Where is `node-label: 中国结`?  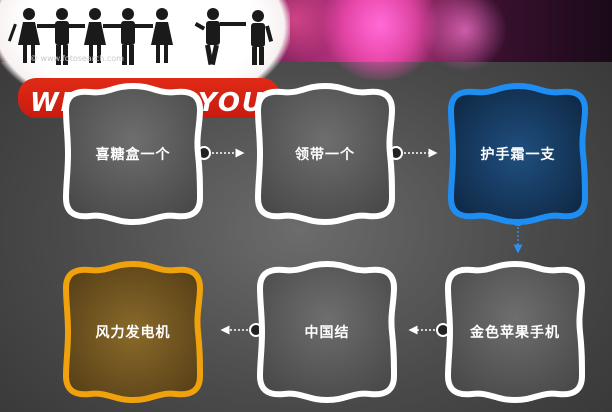
node-label: 中国结 is located at coordinates (327, 333).